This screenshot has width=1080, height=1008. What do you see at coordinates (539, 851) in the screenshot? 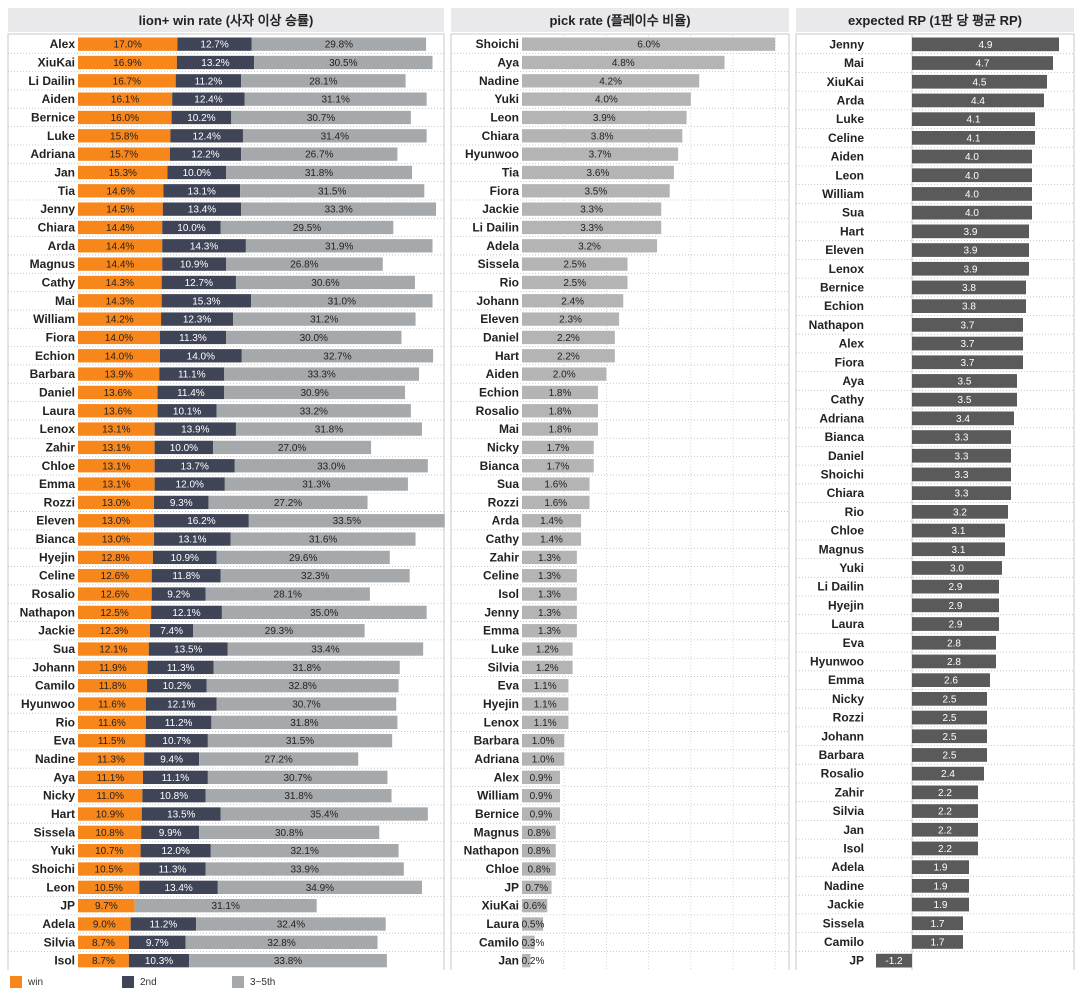
I see `bar-pick-nathapon` at bounding box center [539, 851].